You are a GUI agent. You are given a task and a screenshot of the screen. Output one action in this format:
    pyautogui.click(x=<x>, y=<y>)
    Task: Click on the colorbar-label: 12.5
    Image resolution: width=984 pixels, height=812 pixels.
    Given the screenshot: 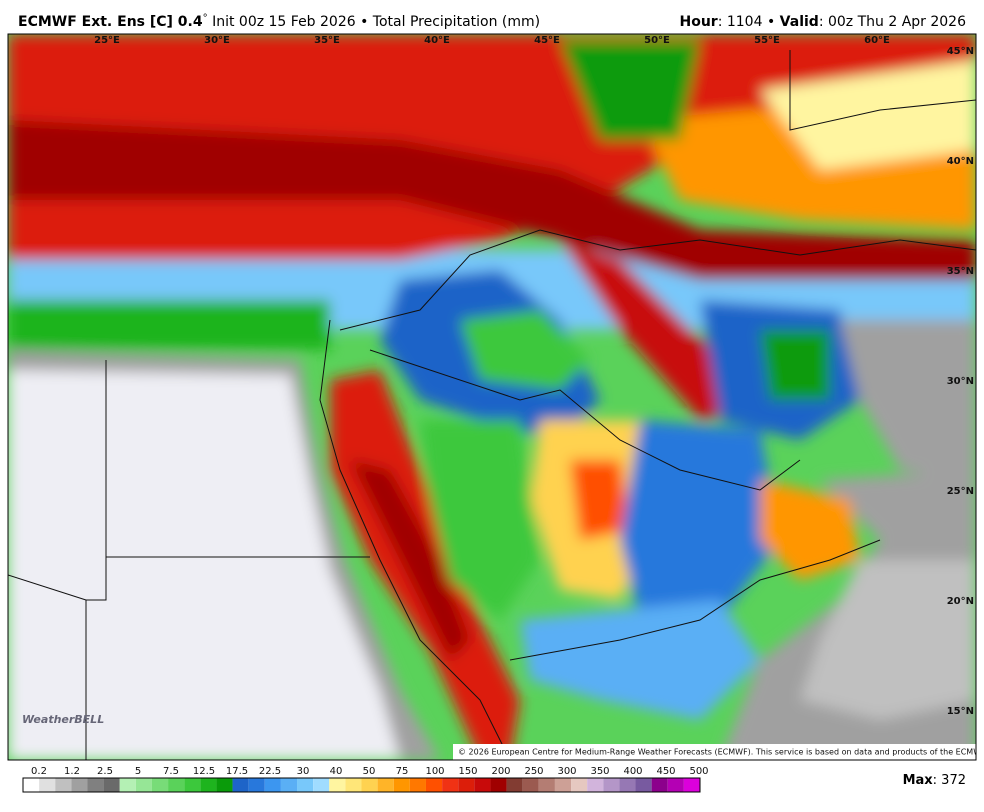 What is the action you would take?
    pyautogui.click(x=204, y=771)
    